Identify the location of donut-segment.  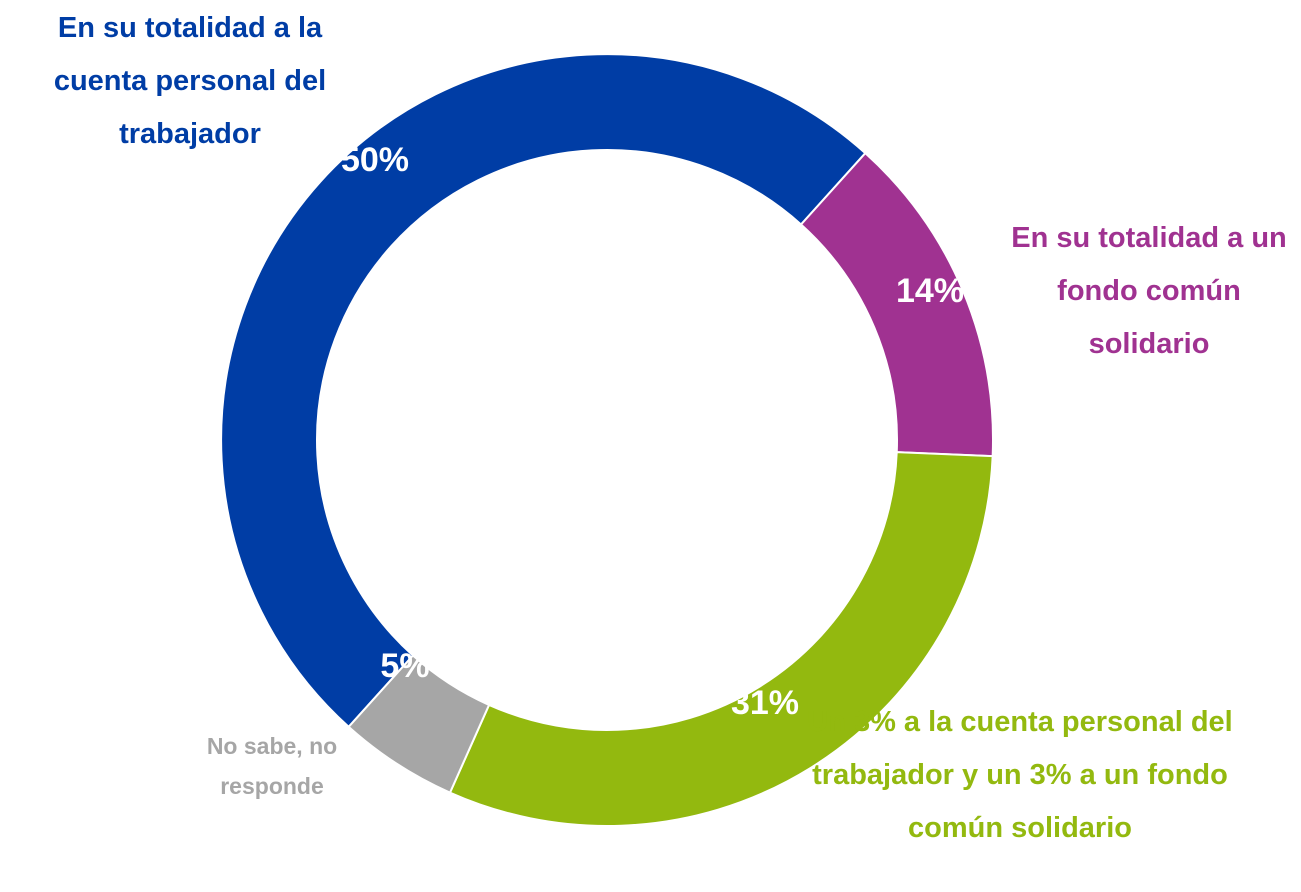
(419, 724).